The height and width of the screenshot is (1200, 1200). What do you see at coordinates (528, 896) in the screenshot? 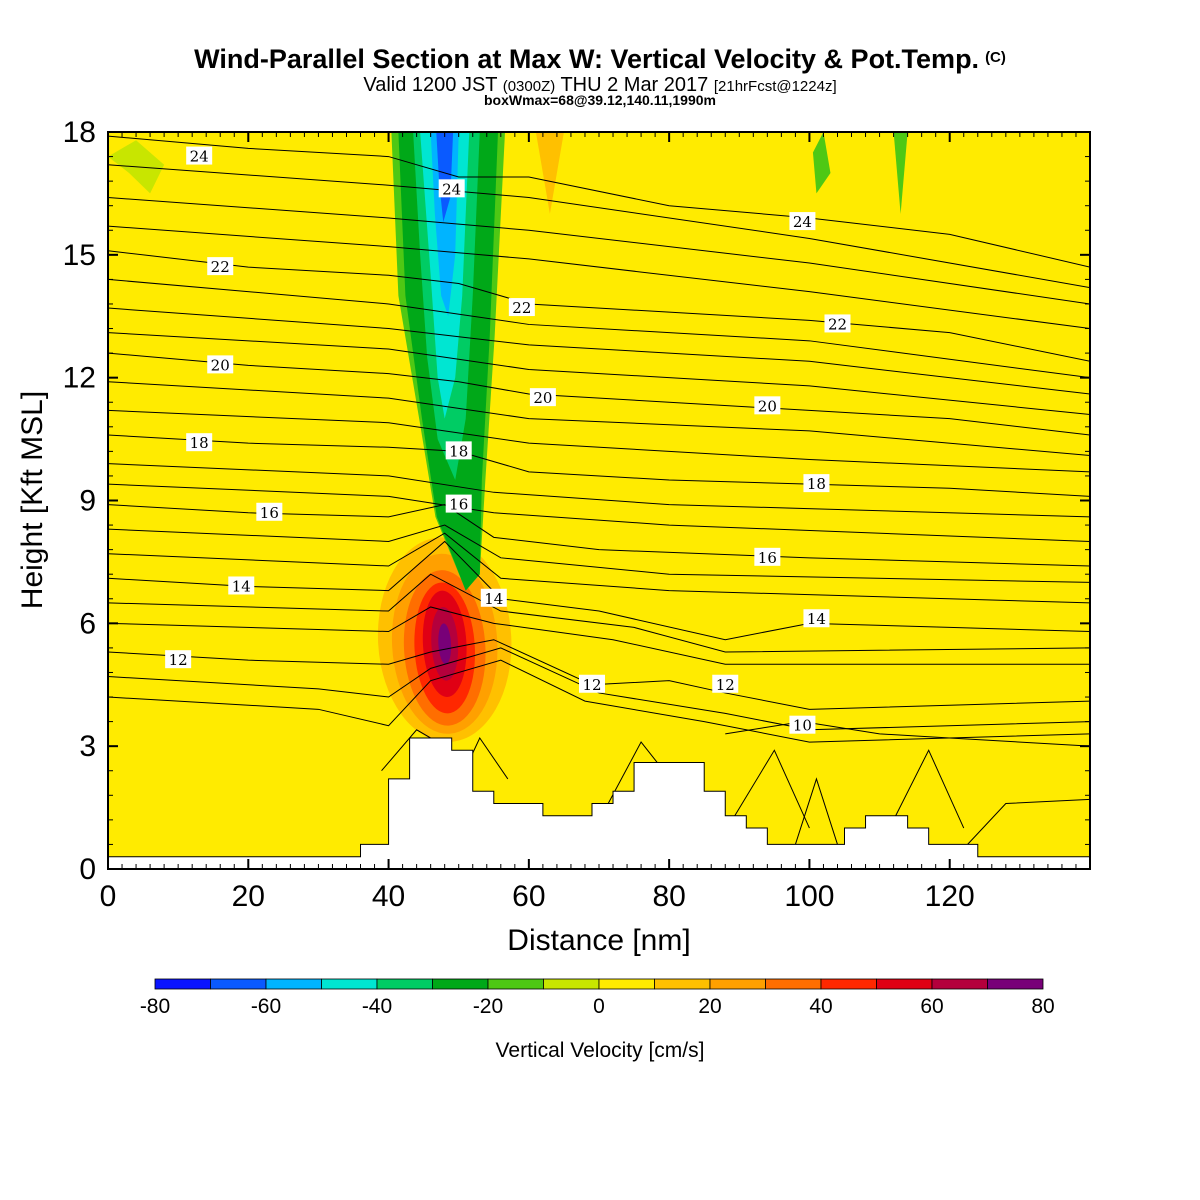
I see `x-tick-label: 60` at bounding box center [528, 896].